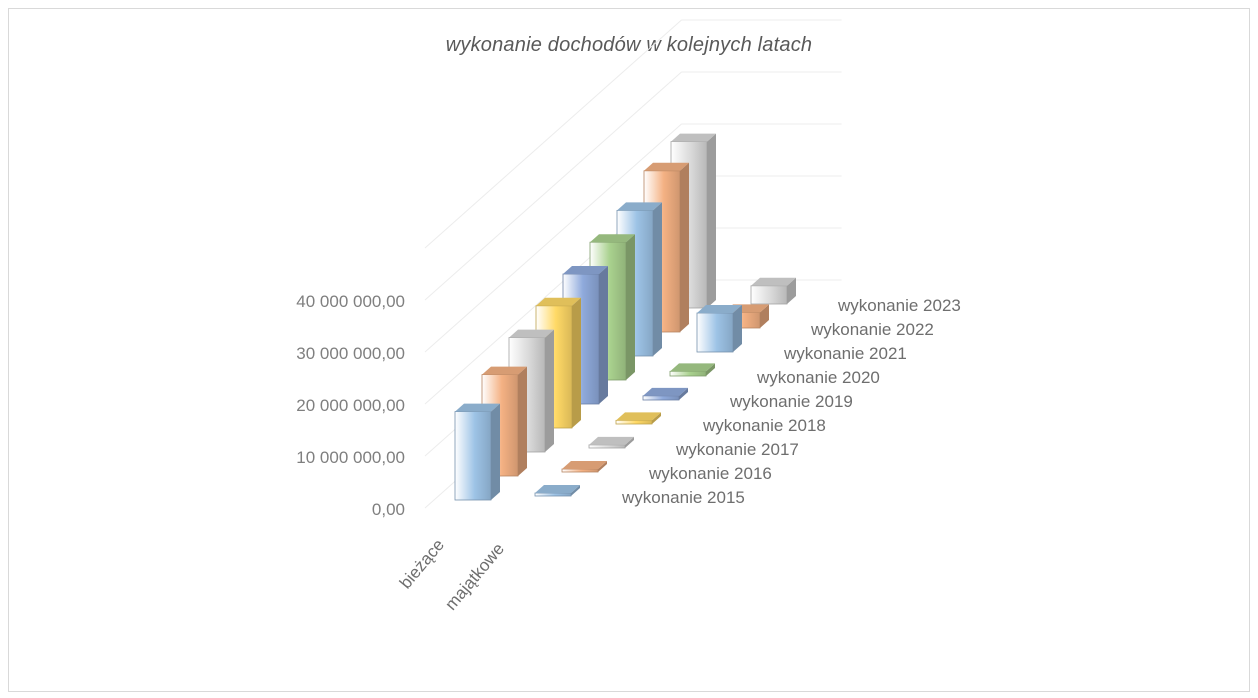 Image resolution: width=1258 pixels, height=698 pixels. What do you see at coordinates (737, 449) in the screenshot?
I see `series-label: wykonanie 2017` at bounding box center [737, 449].